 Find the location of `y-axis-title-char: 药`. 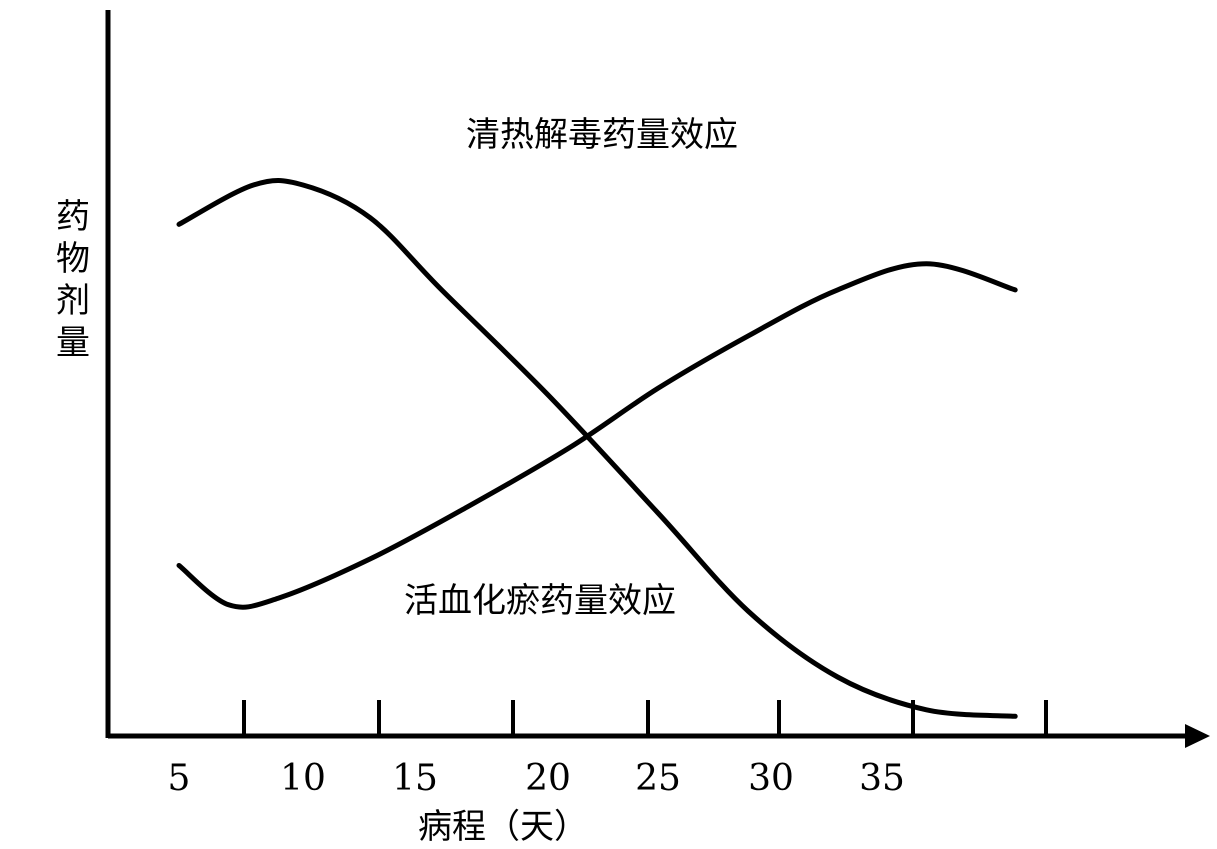

y-axis-title-char: 药 is located at coordinates (73, 217).